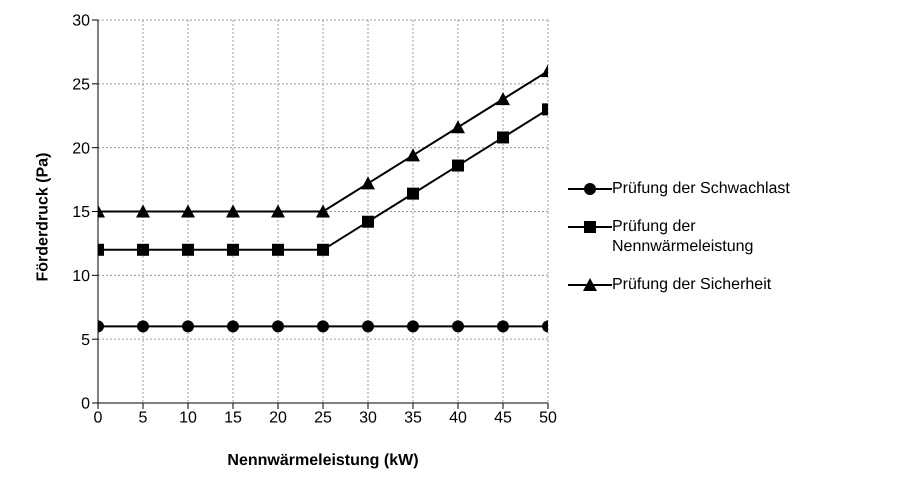 The width and height of the screenshot is (906, 491). Describe the element at coordinates (413, 417) in the screenshot. I see `x-tick-label: 35` at that location.